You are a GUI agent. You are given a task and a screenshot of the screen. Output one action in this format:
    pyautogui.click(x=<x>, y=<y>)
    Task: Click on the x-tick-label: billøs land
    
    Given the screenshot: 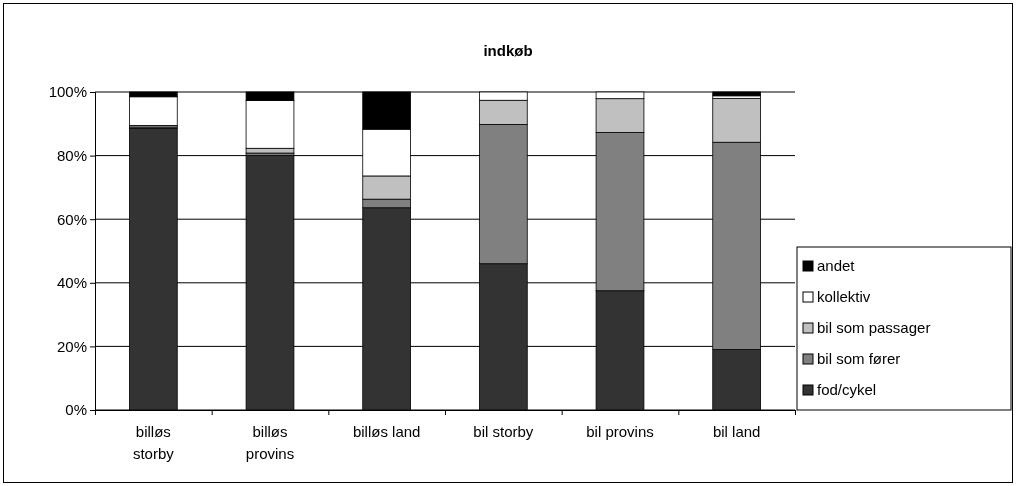 What is the action you would take?
    pyautogui.click(x=386, y=431)
    